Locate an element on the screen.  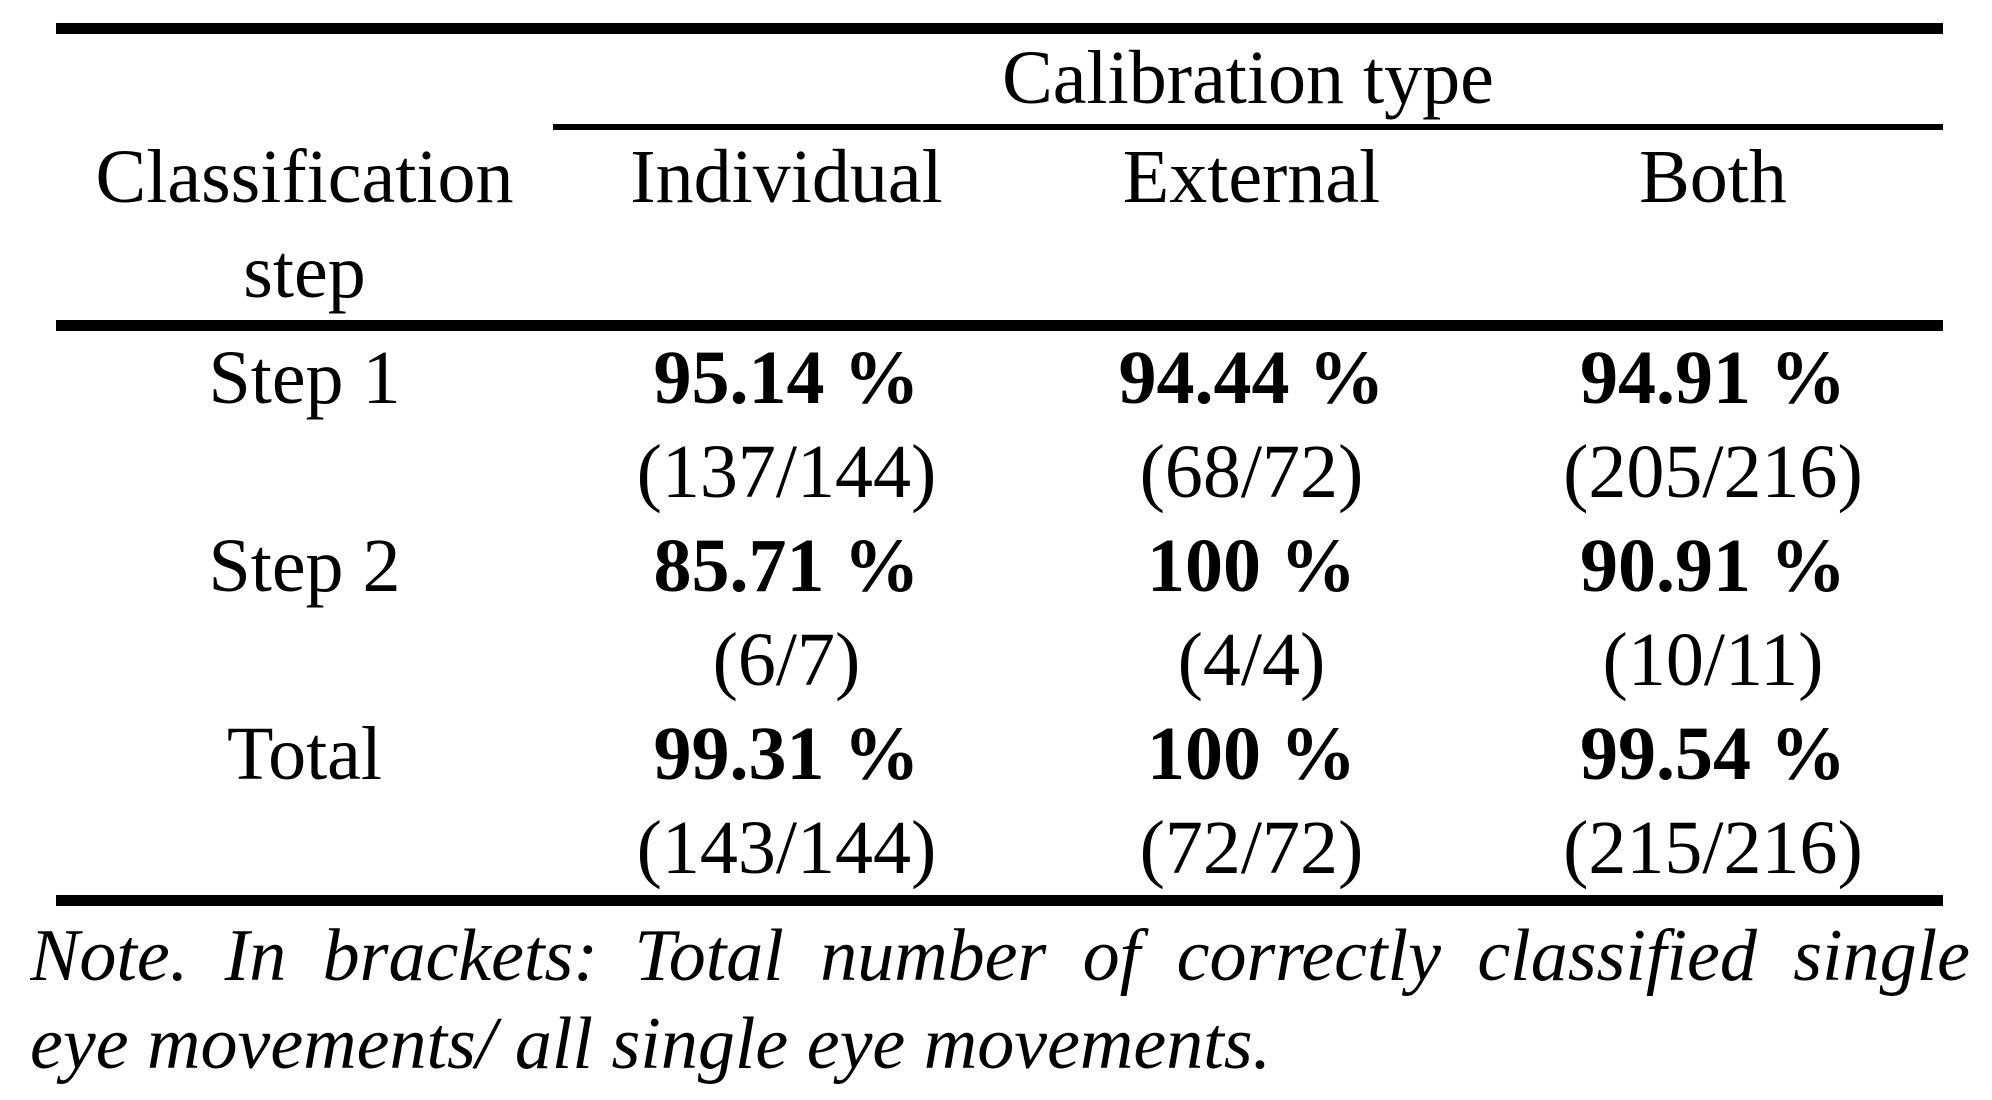
value-step2-external-frac: (4/4) is located at coordinates (1251, 660).